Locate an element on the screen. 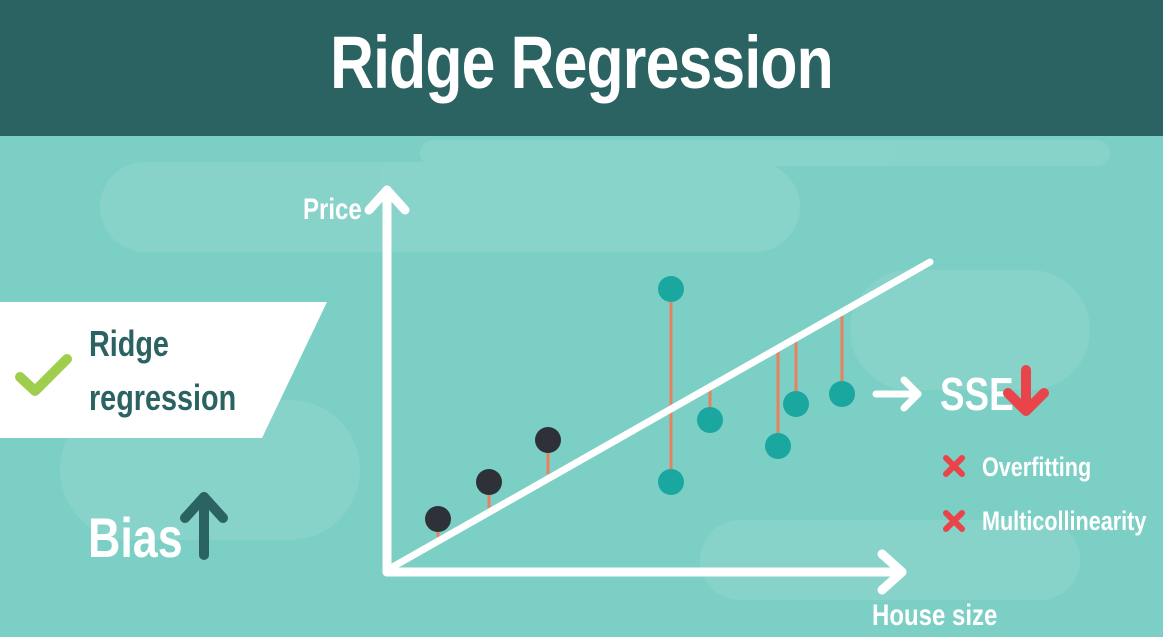  problem-label: Overfitting is located at coordinates (1036, 468).